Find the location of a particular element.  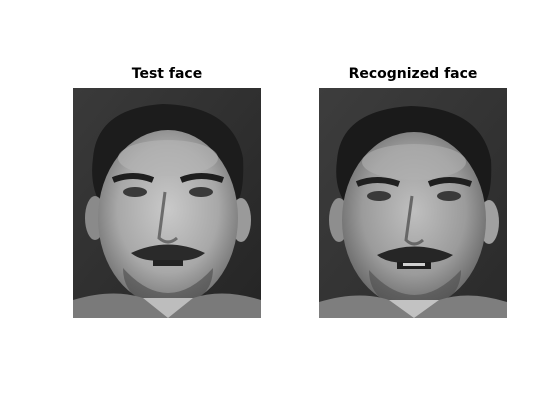

recognized-face-title: Recognized face is located at coordinates (413, 74).